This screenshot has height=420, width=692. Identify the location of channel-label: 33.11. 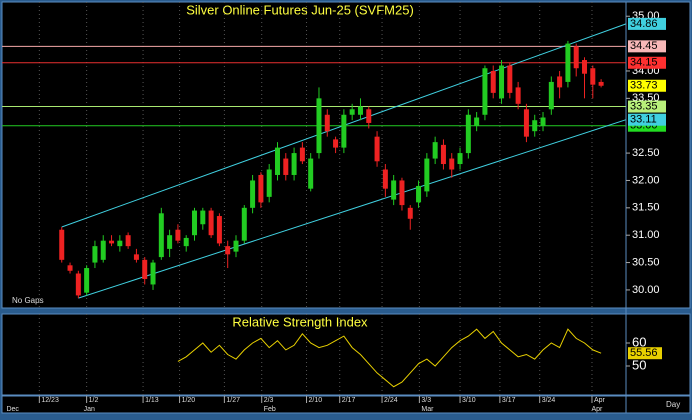
(643, 120).